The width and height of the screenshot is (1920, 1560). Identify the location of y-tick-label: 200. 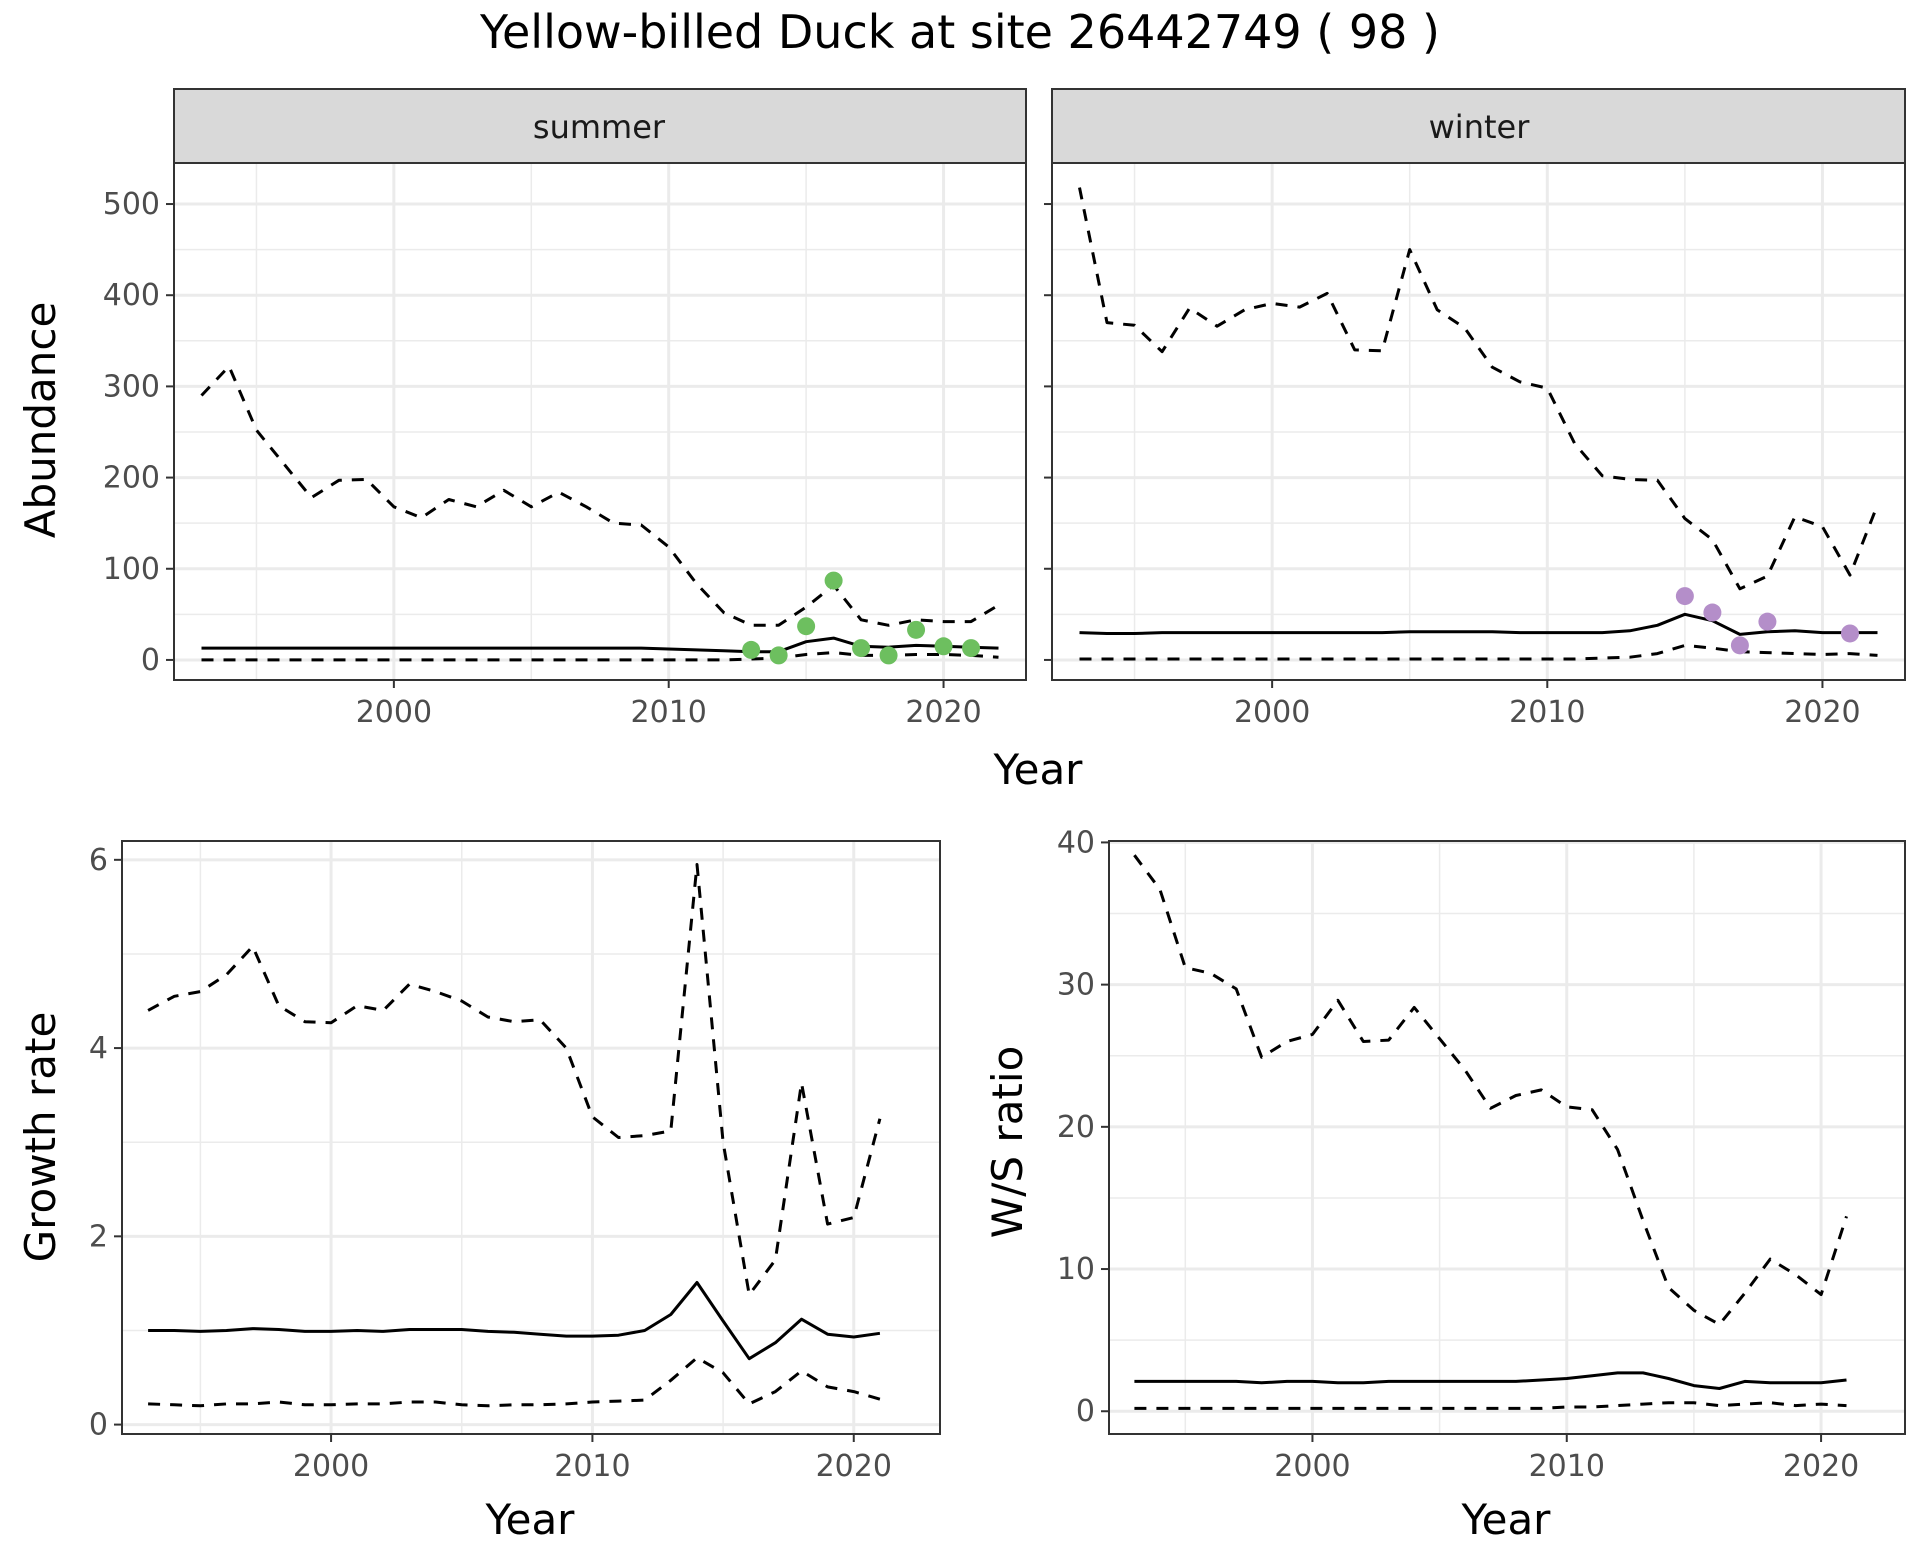
(131, 478).